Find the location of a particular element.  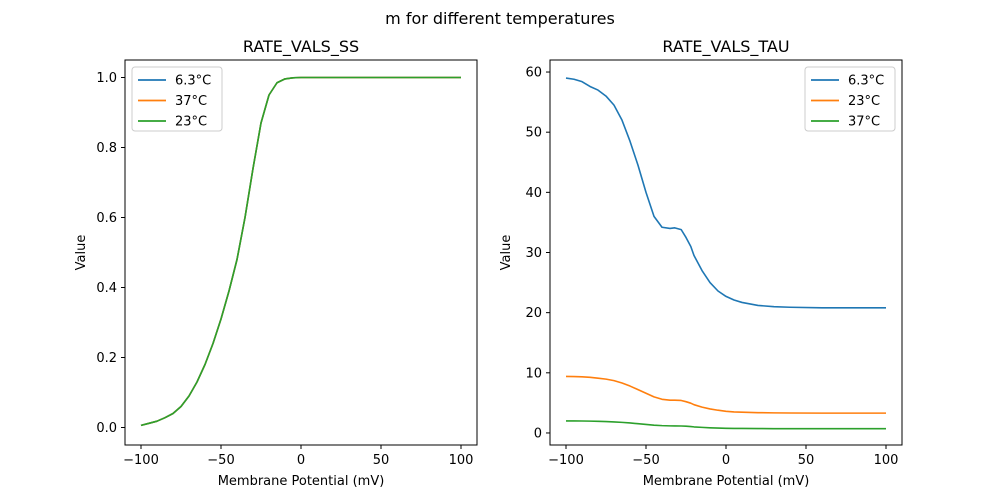

y-tick-label: 20 is located at coordinates (533, 313).